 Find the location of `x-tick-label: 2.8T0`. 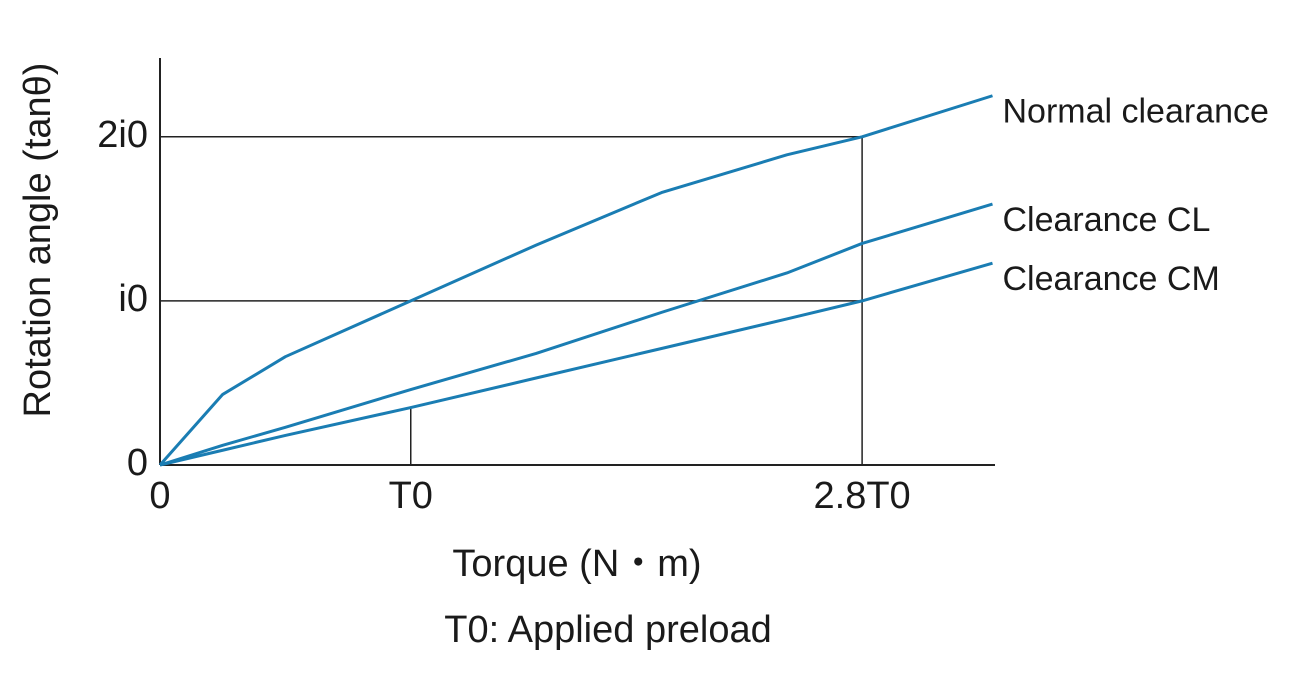

x-tick-label: 2.8T0 is located at coordinates (862, 496).